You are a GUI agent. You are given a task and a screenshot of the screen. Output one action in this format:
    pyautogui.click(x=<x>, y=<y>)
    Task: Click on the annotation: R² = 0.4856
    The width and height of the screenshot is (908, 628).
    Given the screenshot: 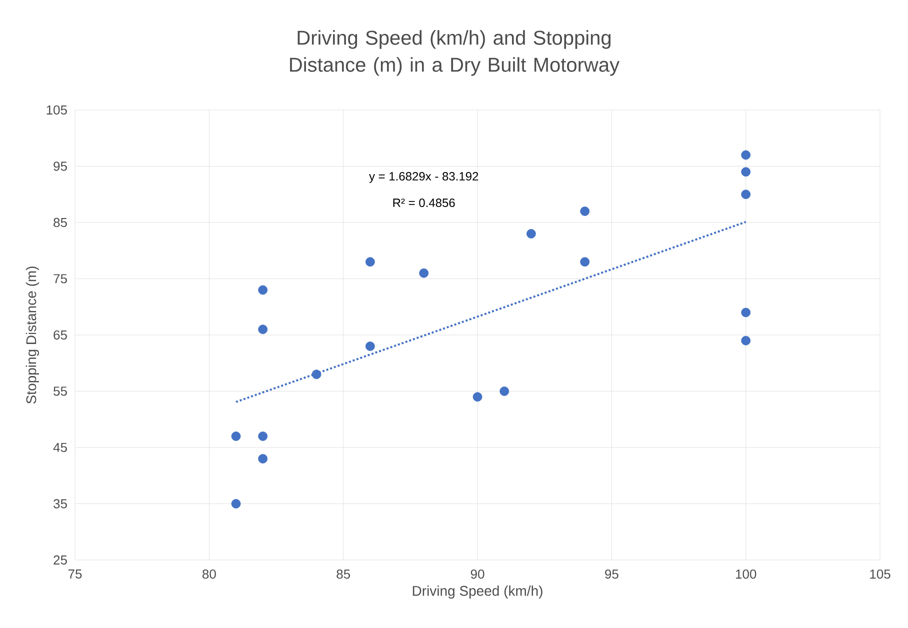 What is the action you would take?
    pyautogui.click(x=424, y=203)
    